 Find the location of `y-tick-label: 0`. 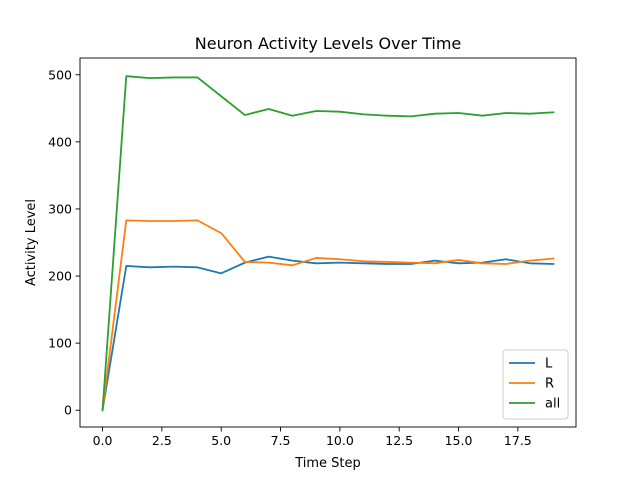

y-tick-label: 0 is located at coordinates (68, 410).